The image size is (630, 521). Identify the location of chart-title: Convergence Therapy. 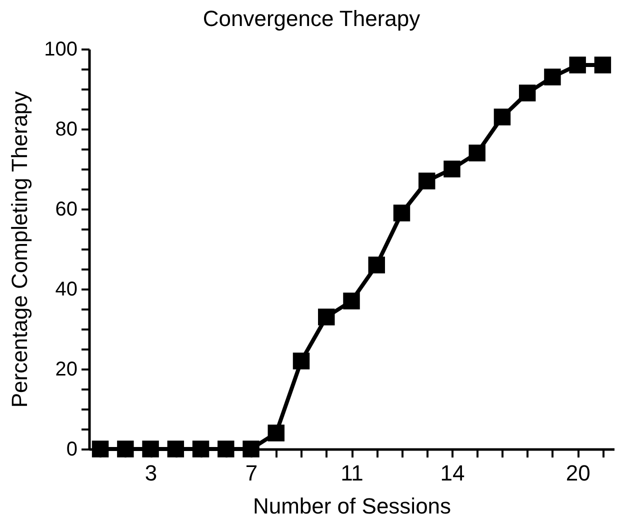
(311, 18).